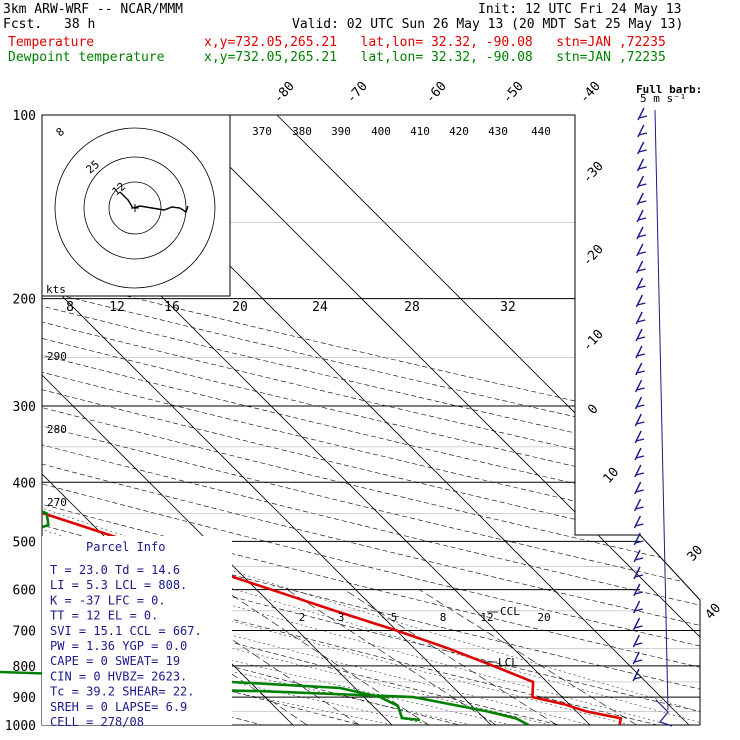  I want to click on hodograph-trace, so click(154, 202).